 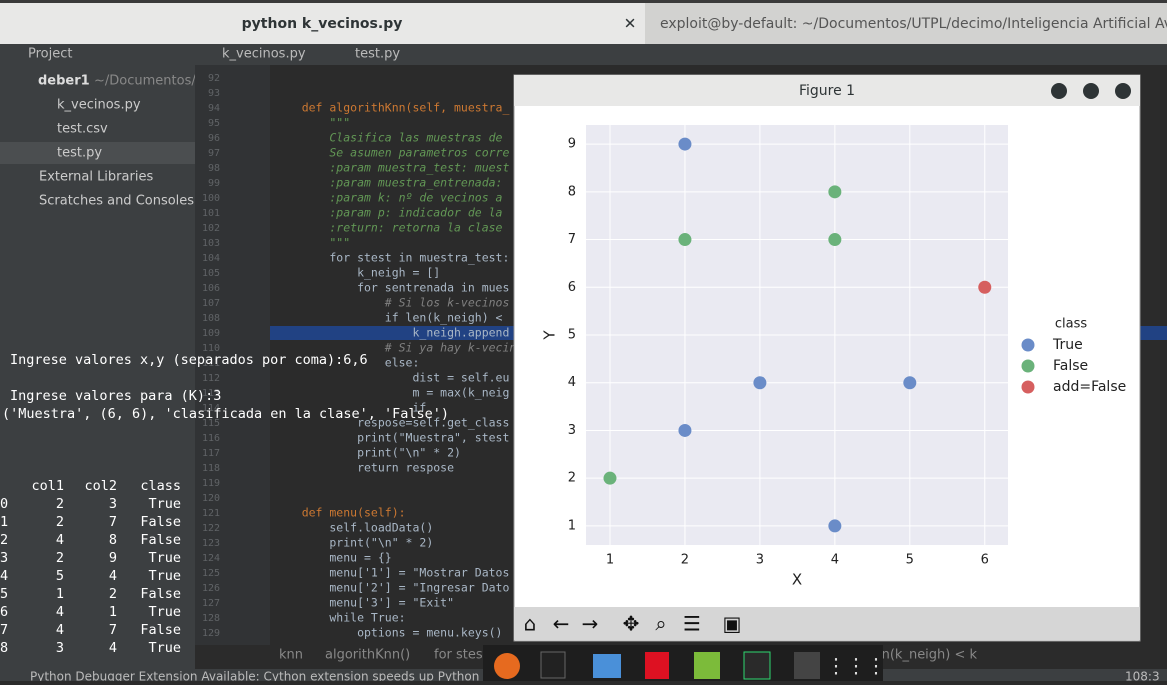 What do you see at coordinates (340, 618) in the screenshot?
I see `code-line: while True:` at bounding box center [340, 618].